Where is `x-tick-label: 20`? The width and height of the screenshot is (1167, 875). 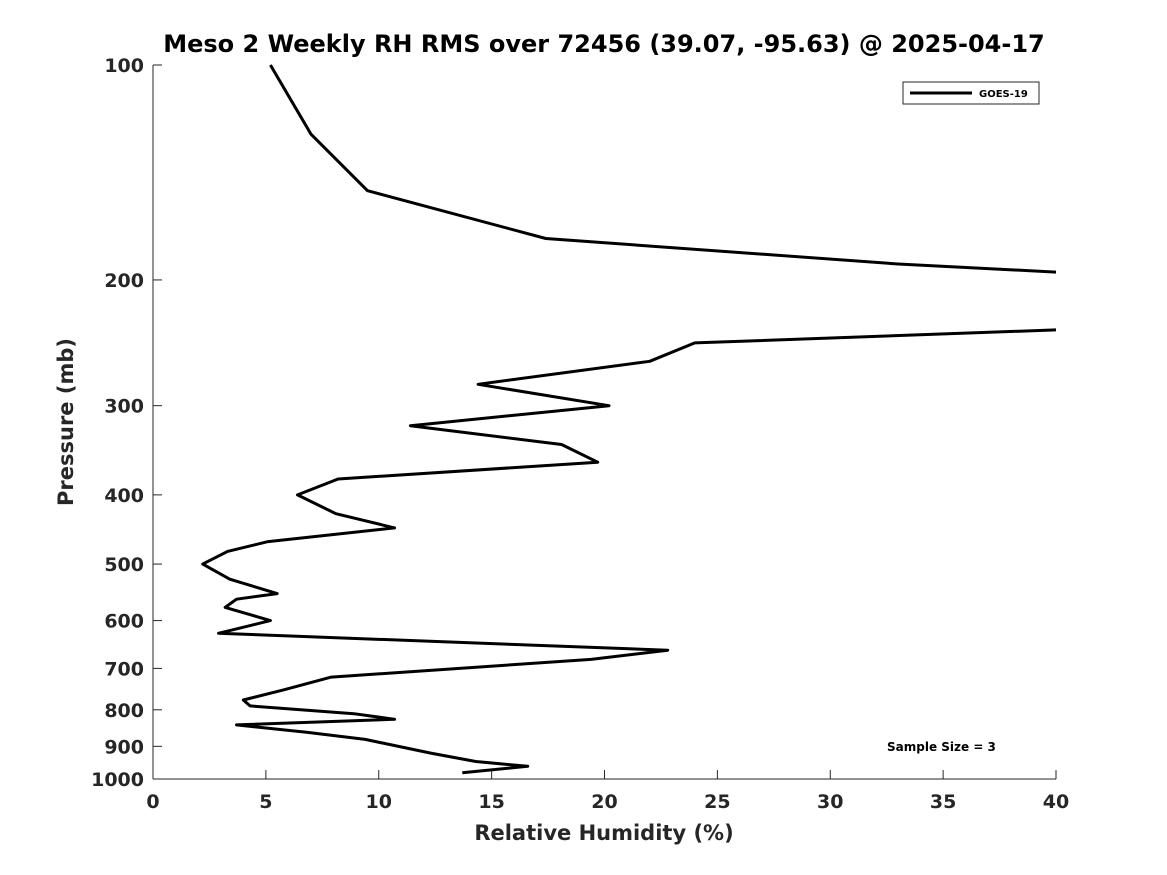
x-tick-label: 20 is located at coordinates (604, 802).